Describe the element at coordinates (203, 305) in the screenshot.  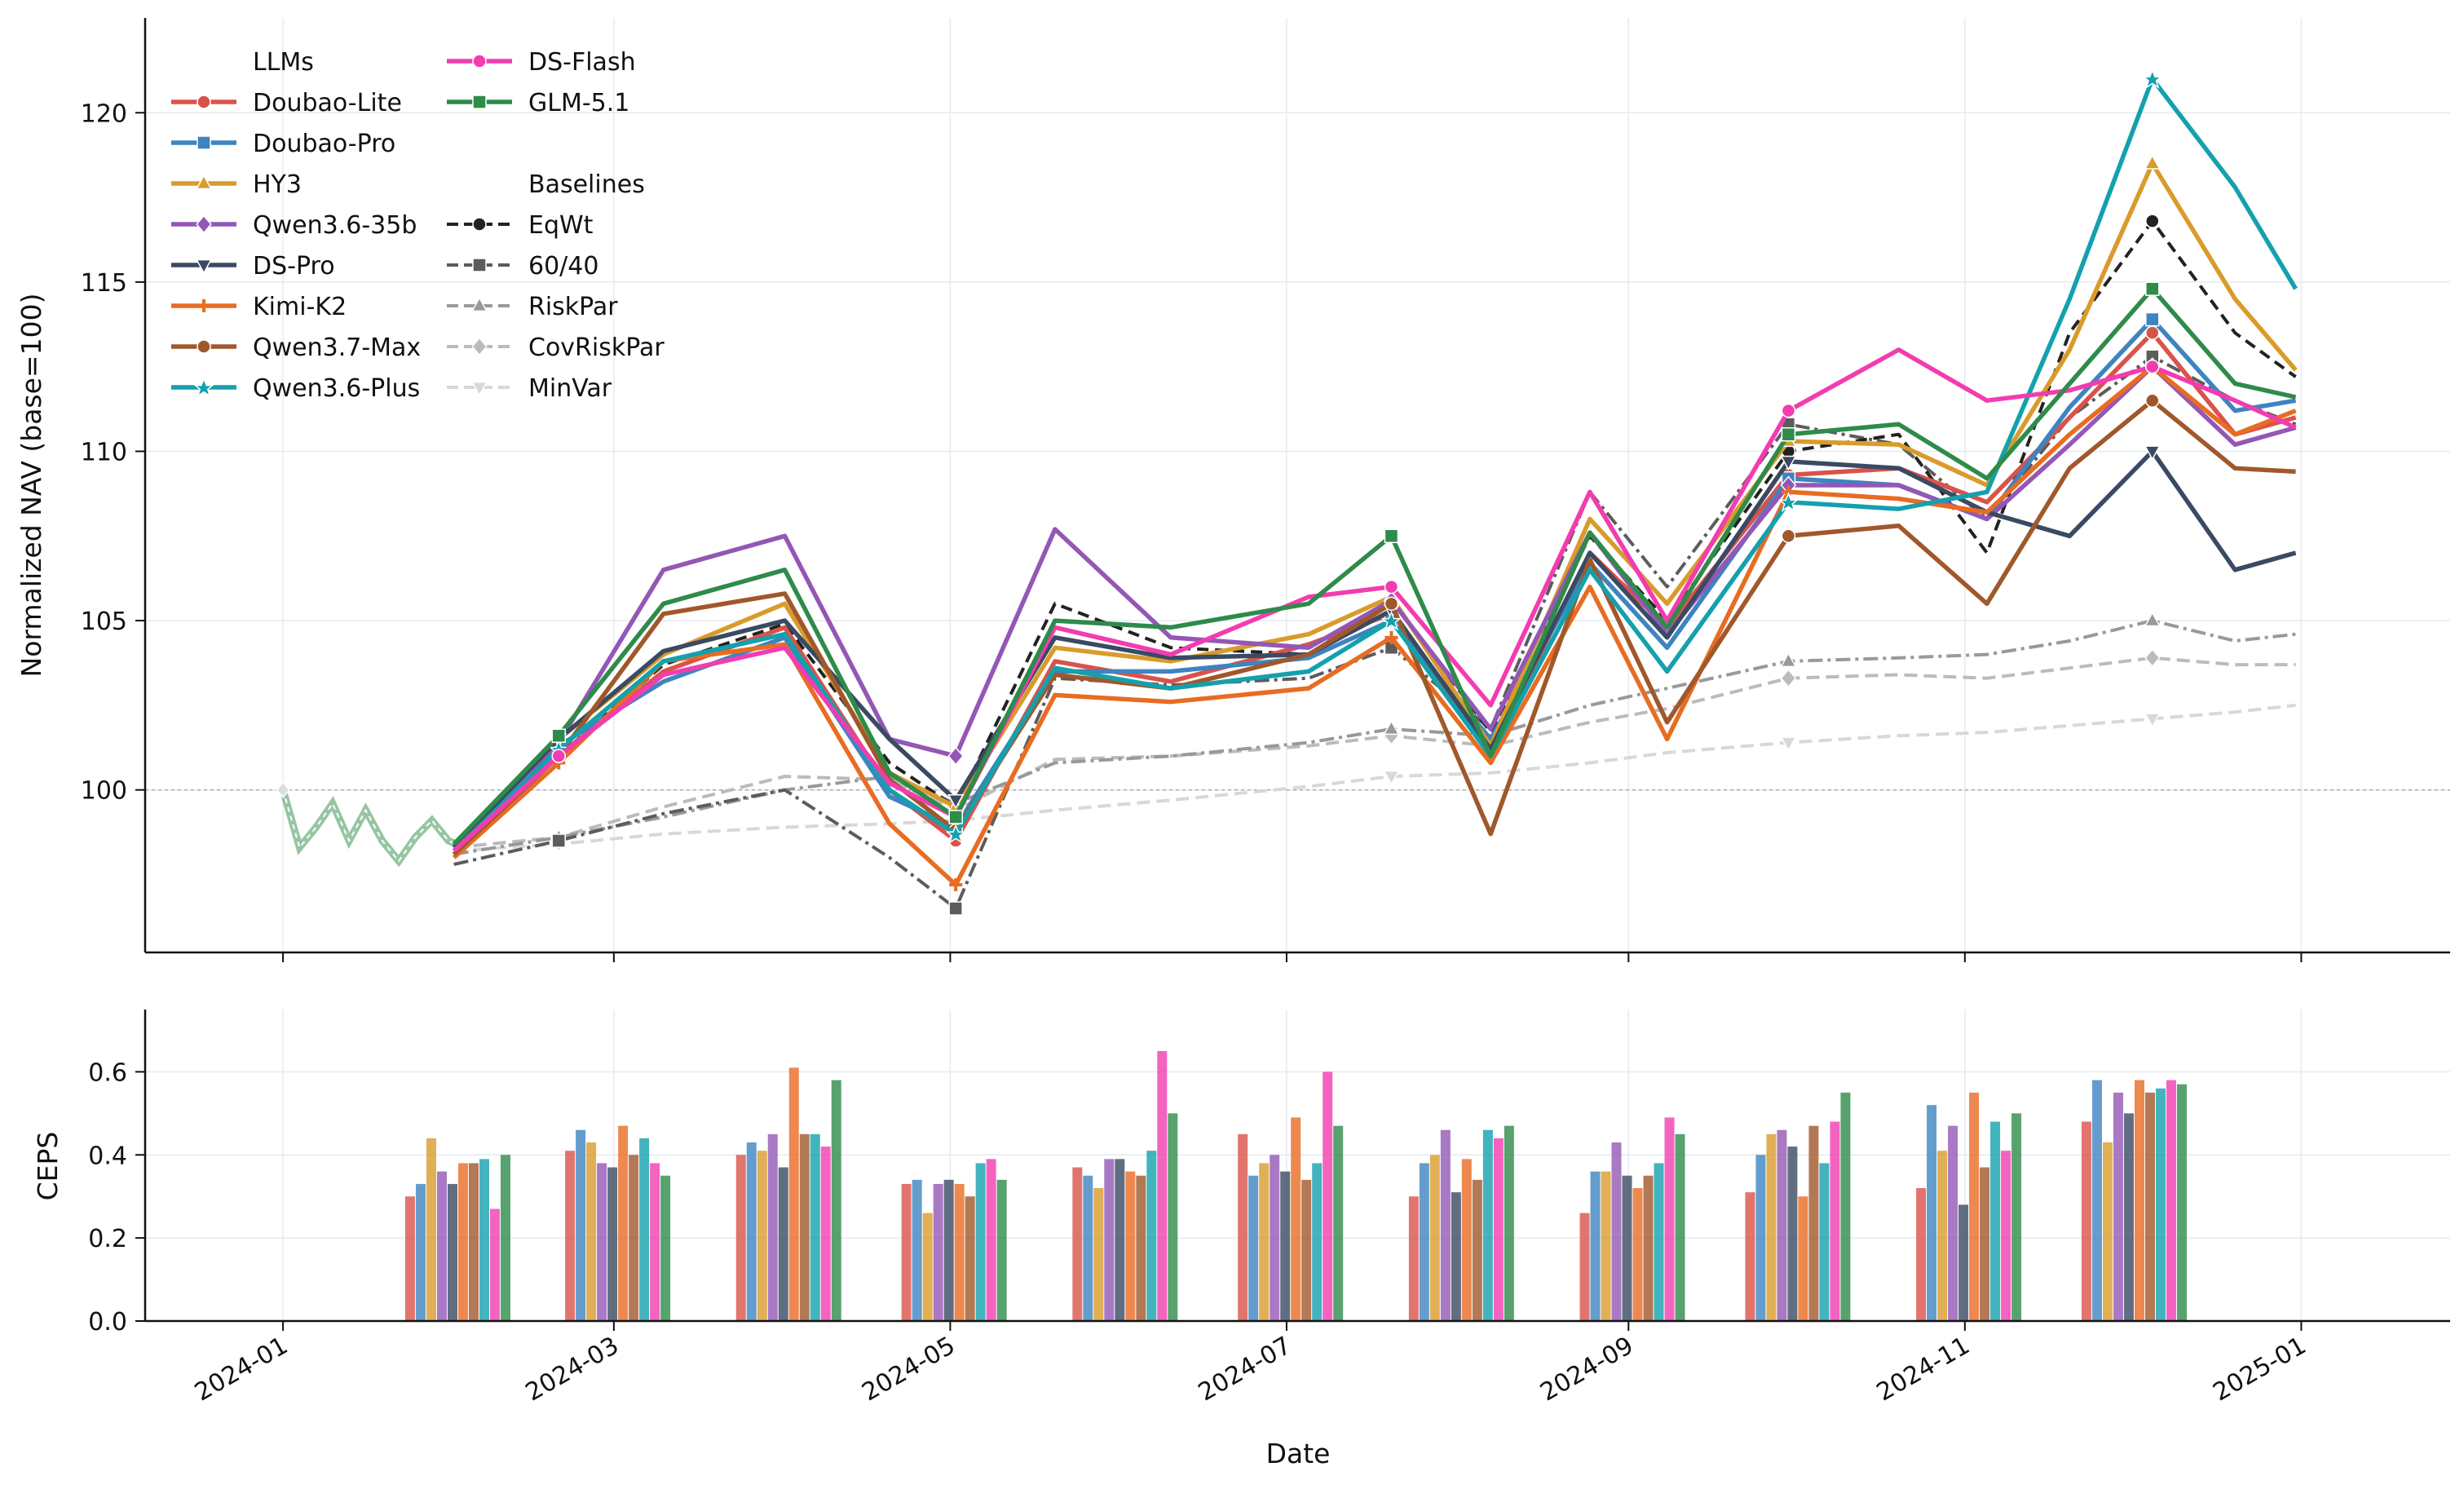
I see `legend-marker-kimi-k2` at that location.